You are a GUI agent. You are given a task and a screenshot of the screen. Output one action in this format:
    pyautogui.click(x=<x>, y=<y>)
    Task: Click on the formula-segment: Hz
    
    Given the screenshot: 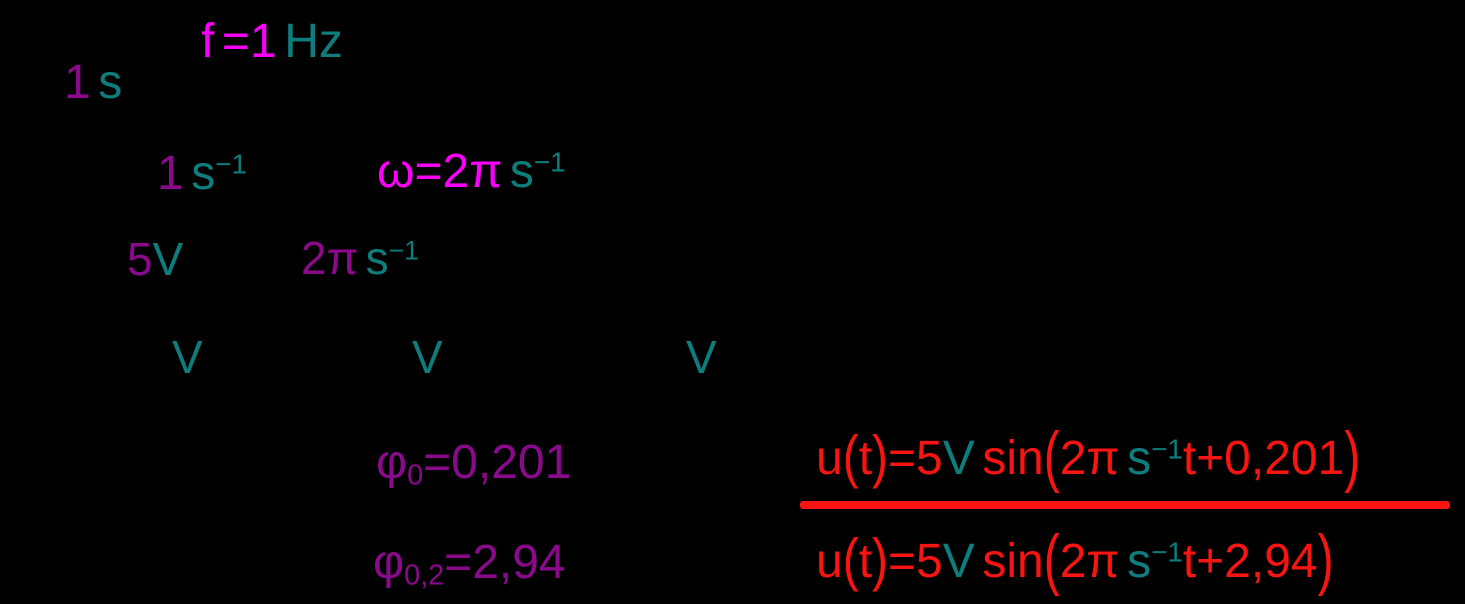 What is the action you would take?
    pyautogui.click(x=309, y=41)
    